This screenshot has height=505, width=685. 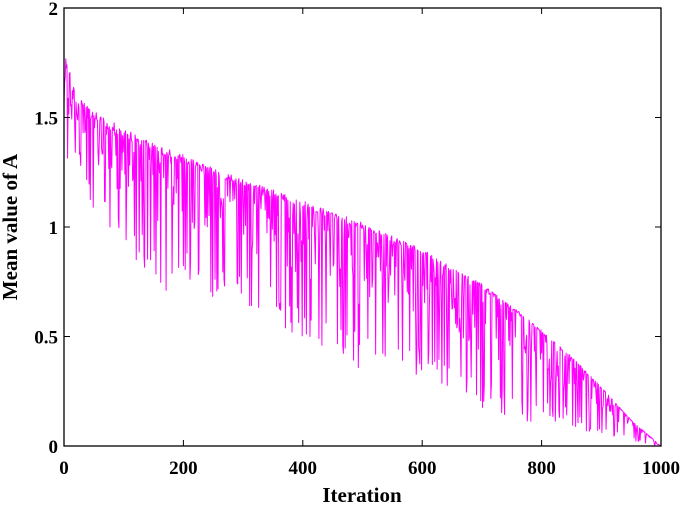 I want to click on y-tick-label: 0.5, so click(x=46, y=338).